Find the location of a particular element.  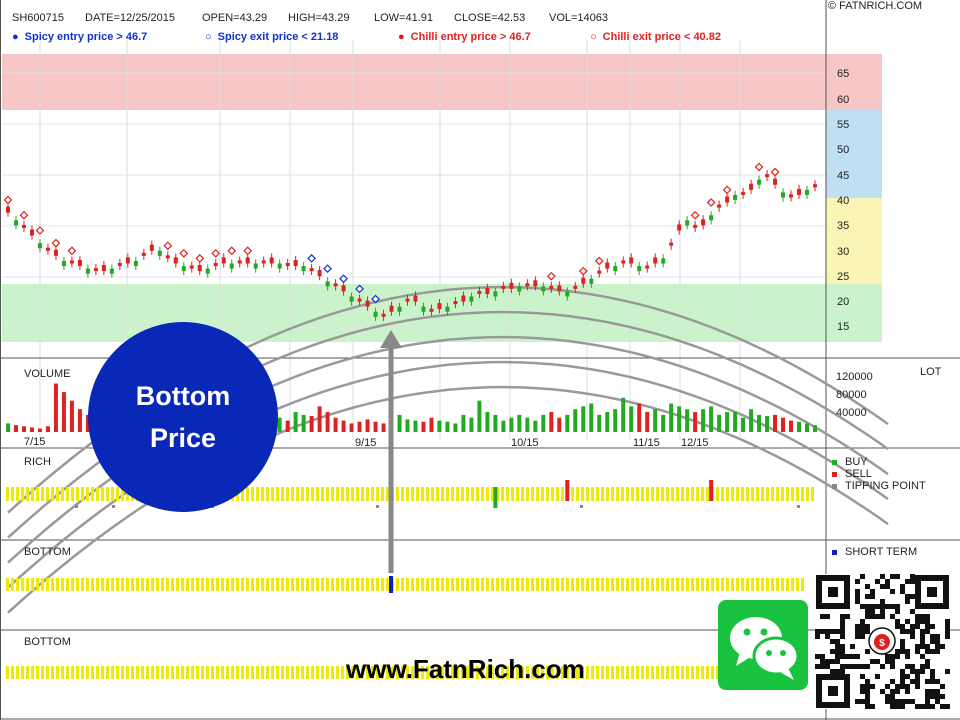

bottom-arrow is located at coordinates (391, 451).